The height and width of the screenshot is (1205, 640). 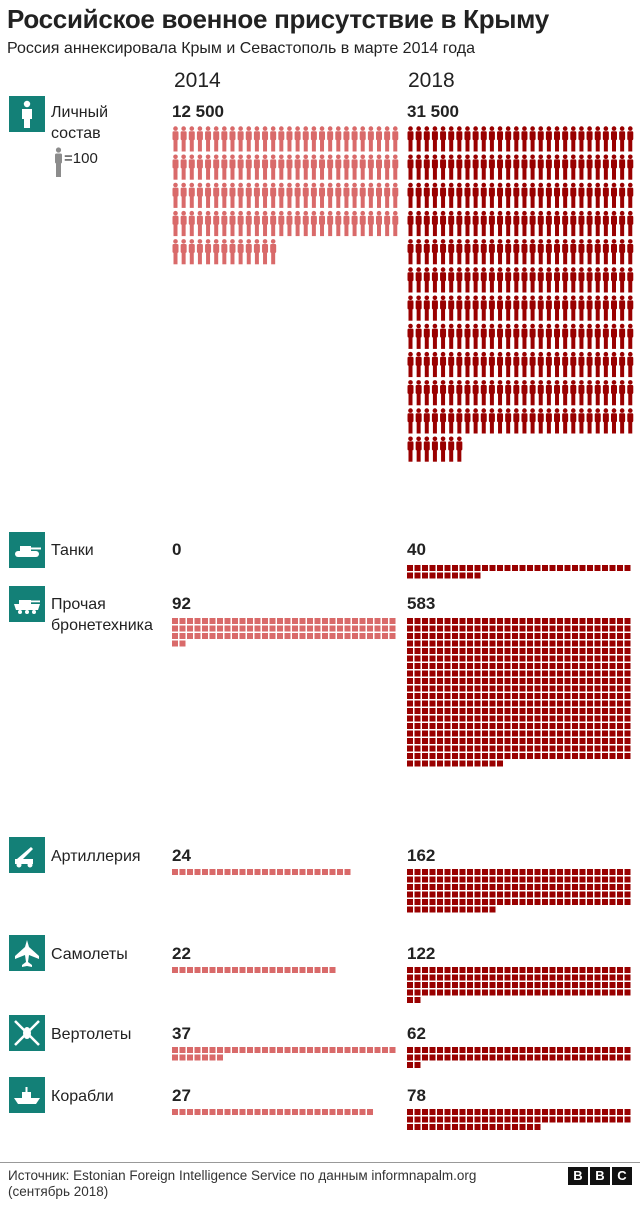 What do you see at coordinates (421, 855) in the screenshot?
I see `value-artillery-2018: 162` at bounding box center [421, 855].